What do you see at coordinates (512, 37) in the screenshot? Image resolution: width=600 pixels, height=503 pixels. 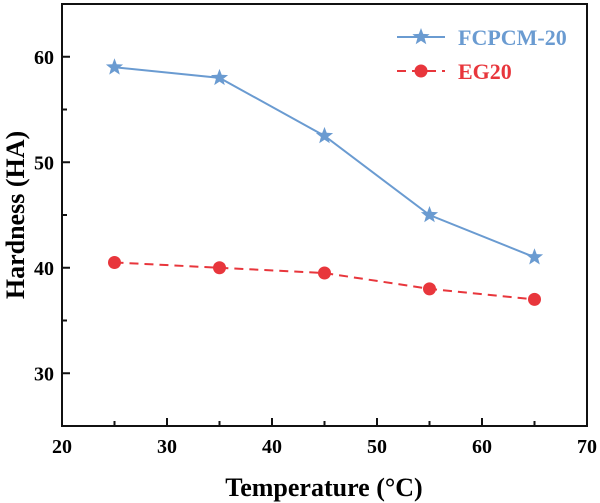 I see `legend-label: FCPCM-20` at bounding box center [512, 37].